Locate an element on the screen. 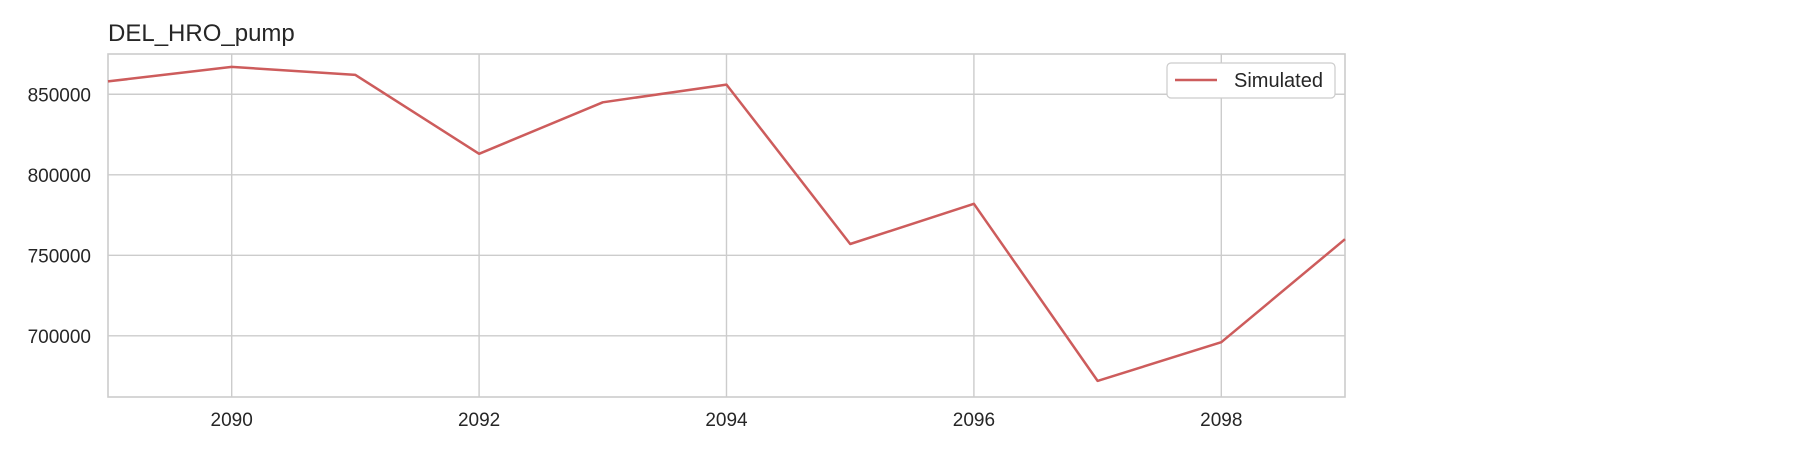 This screenshot has height=455, width=1800. x-tick-label: 2094 is located at coordinates (726, 420).